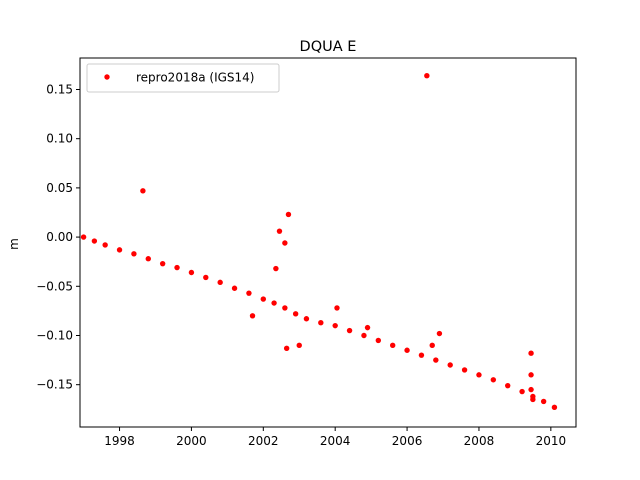  Describe the element at coordinates (263, 441) in the screenshot. I see `x-tick-label: 2002` at that location.